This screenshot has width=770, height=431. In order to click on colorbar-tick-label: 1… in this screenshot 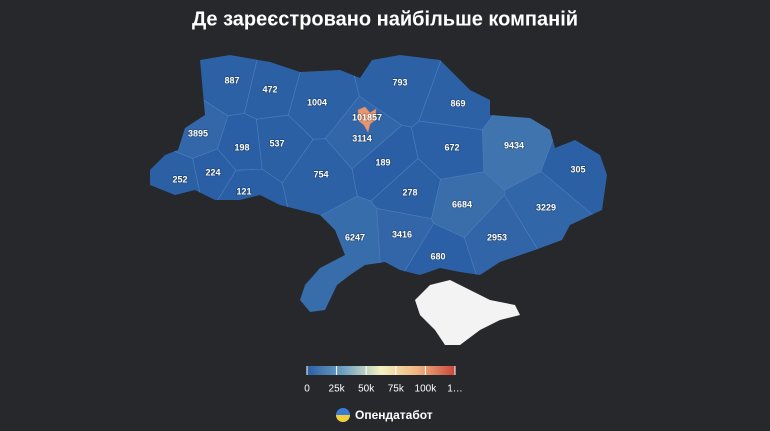, I will do `click(455, 389)`.